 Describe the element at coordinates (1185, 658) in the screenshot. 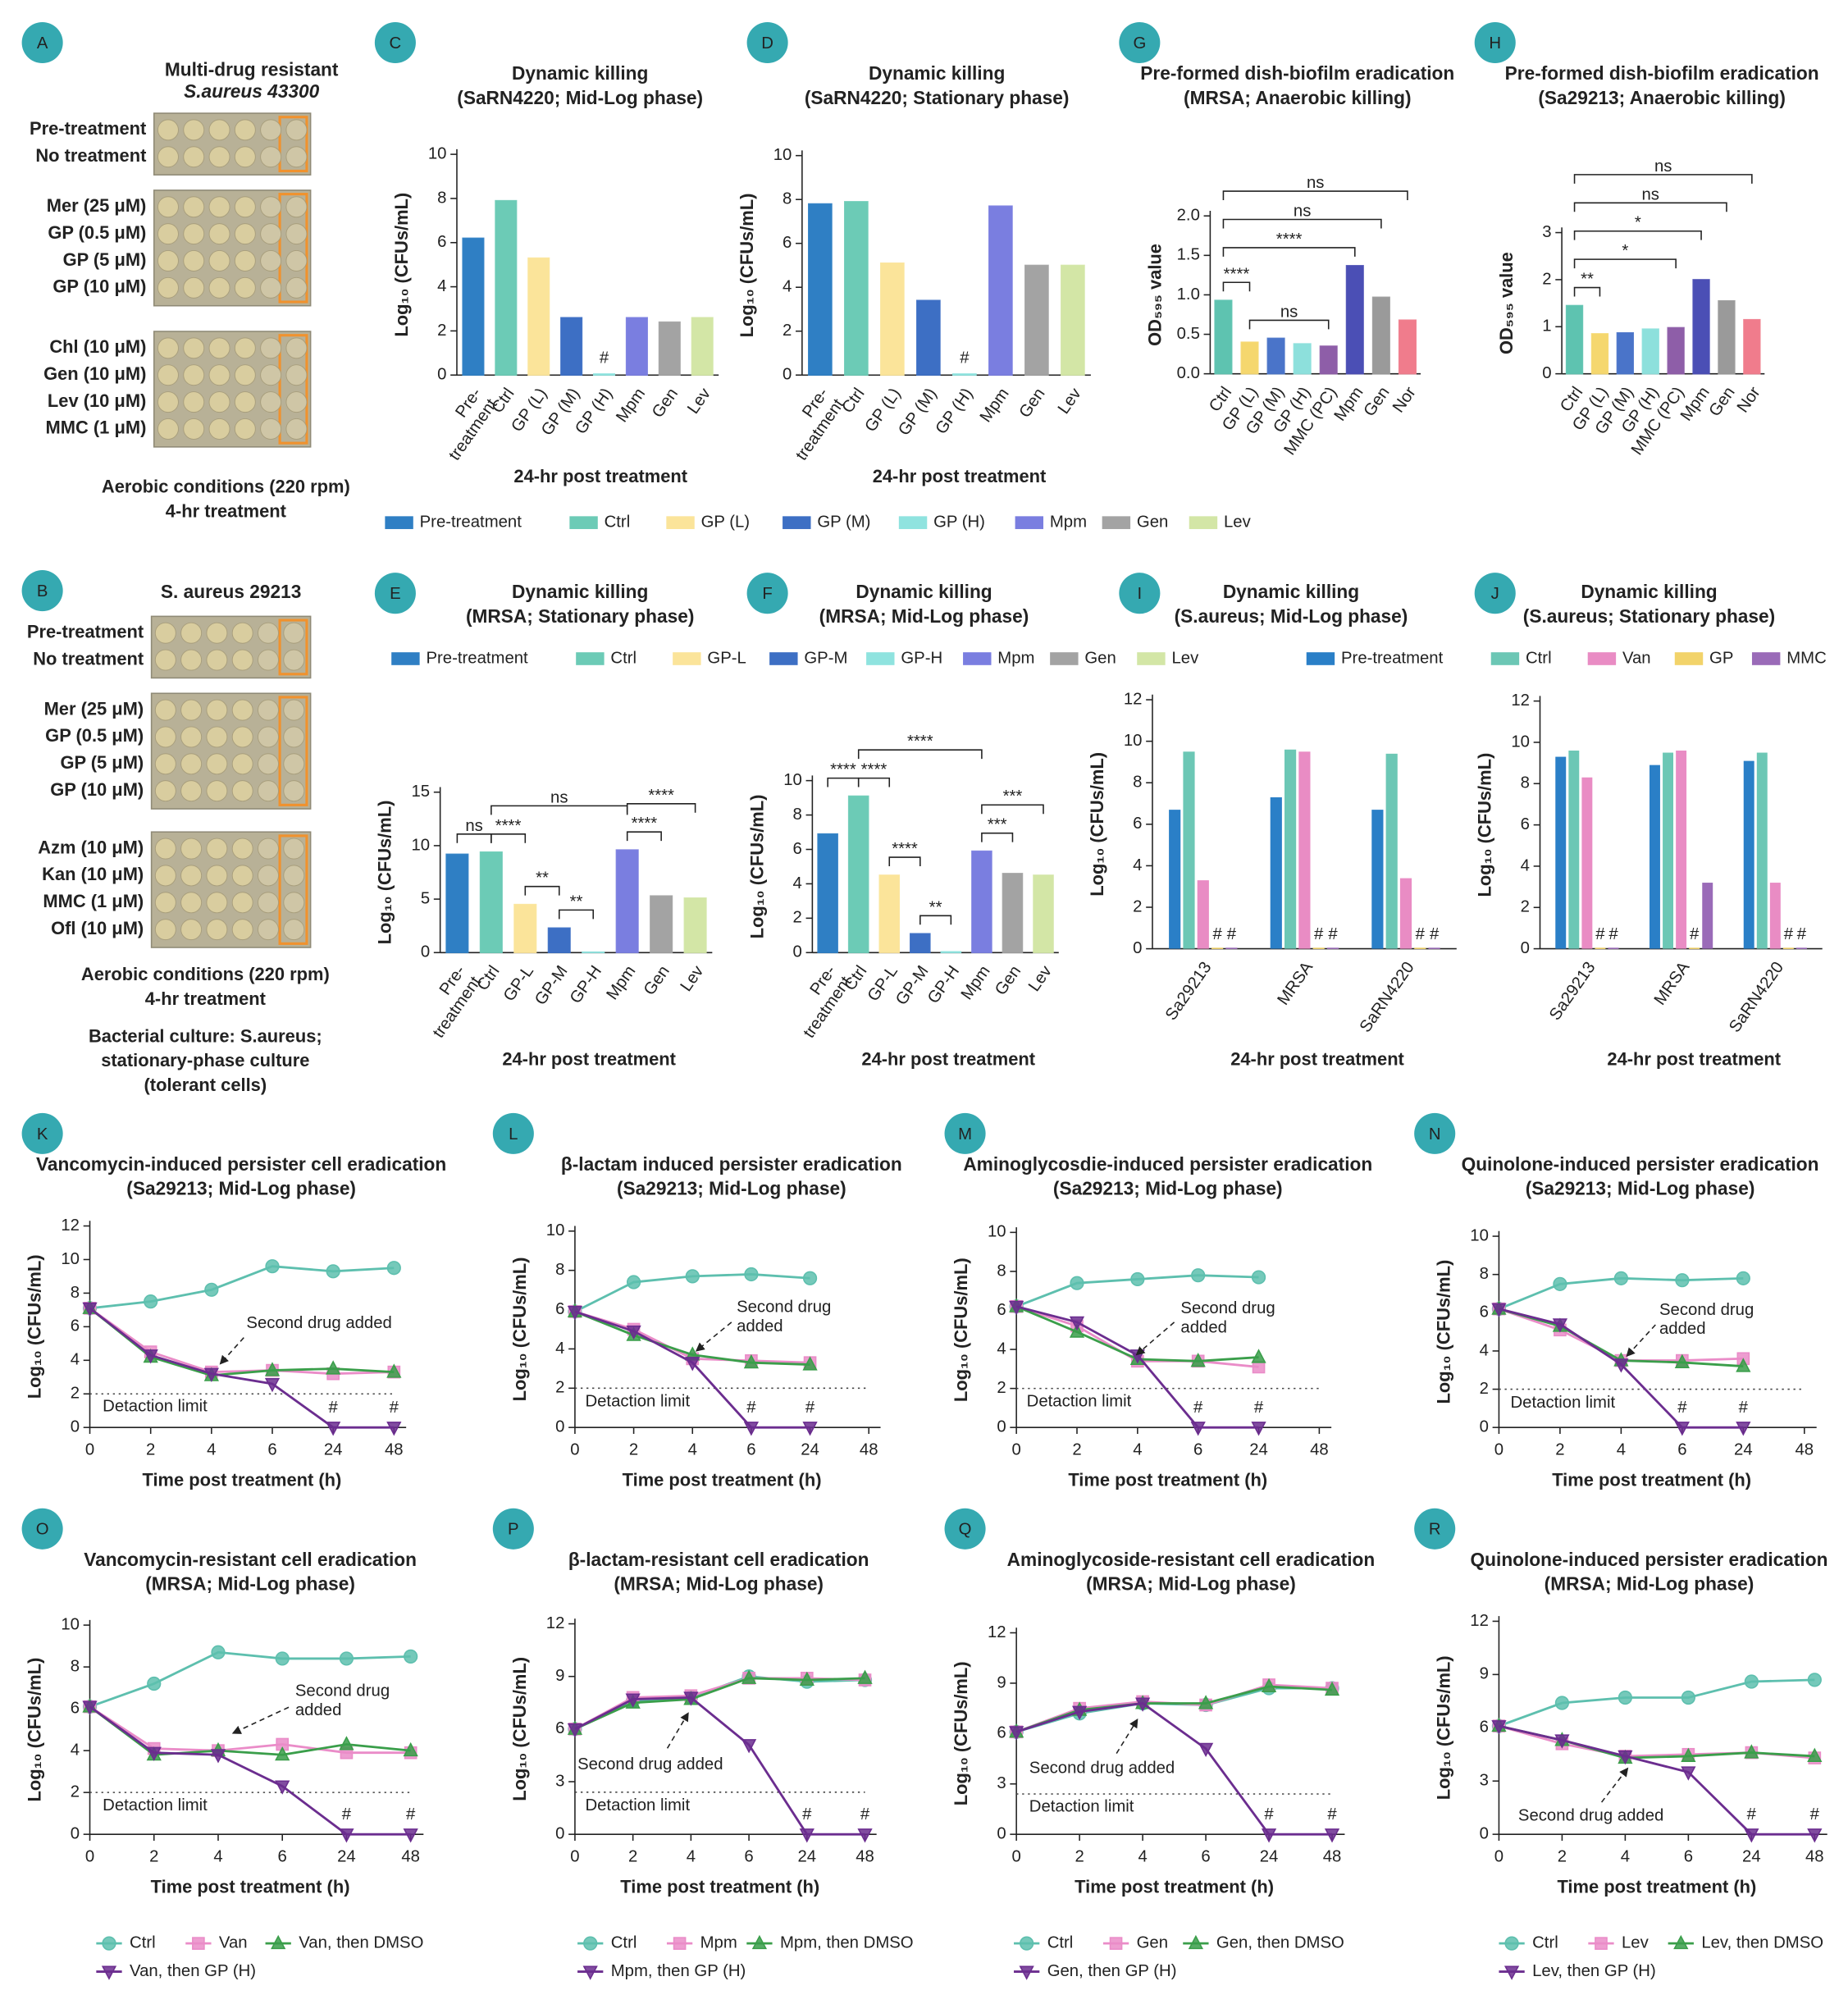

I see `legend-label: Lev` at that location.